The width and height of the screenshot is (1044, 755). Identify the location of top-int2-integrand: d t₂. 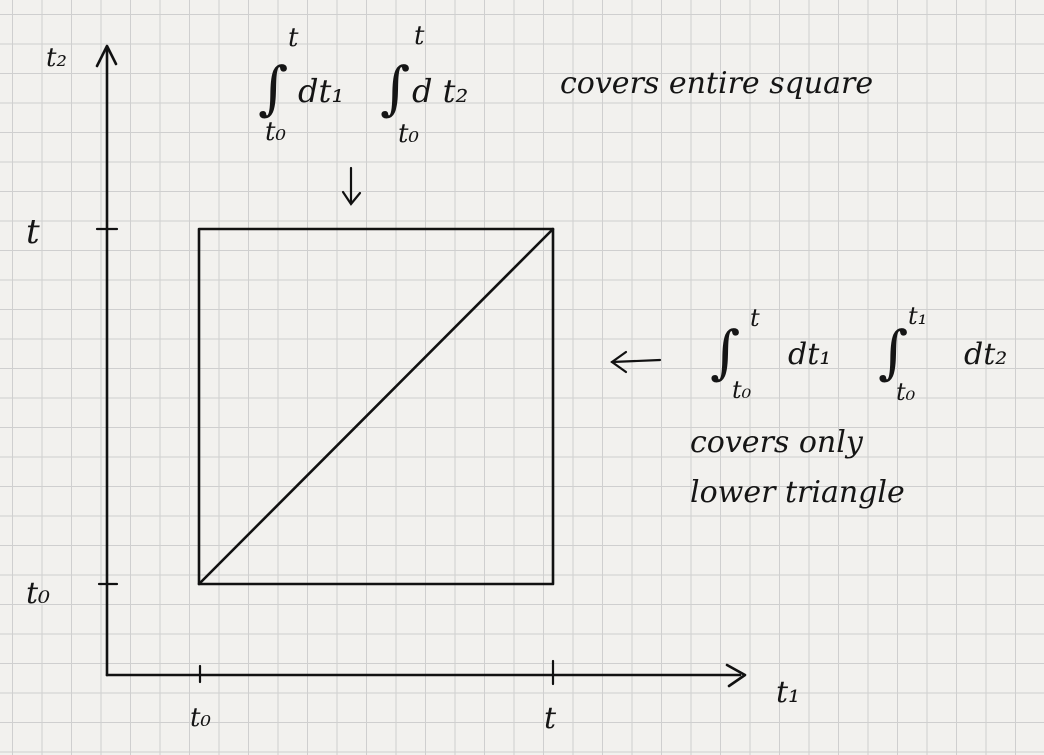
(440, 91).